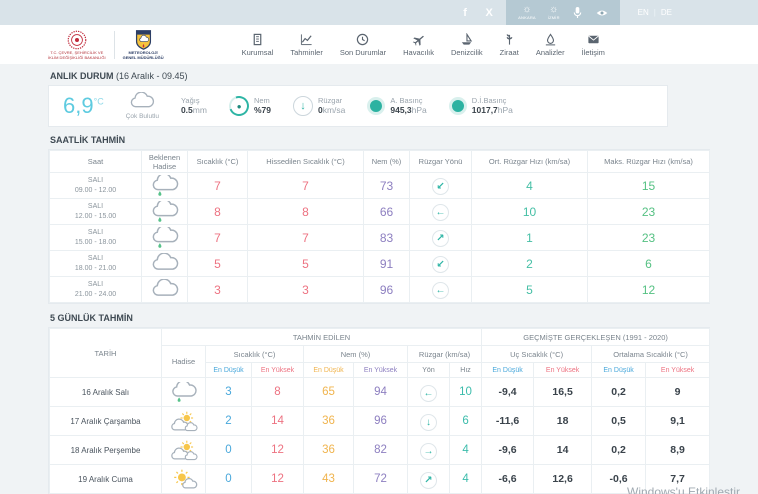 The width and height of the screenshot is (758, 494). What do you see at coordinates (550, 45) in the screenshot?
I see `nav-item-analizler: Analizler` at bounding box center [550, 45].